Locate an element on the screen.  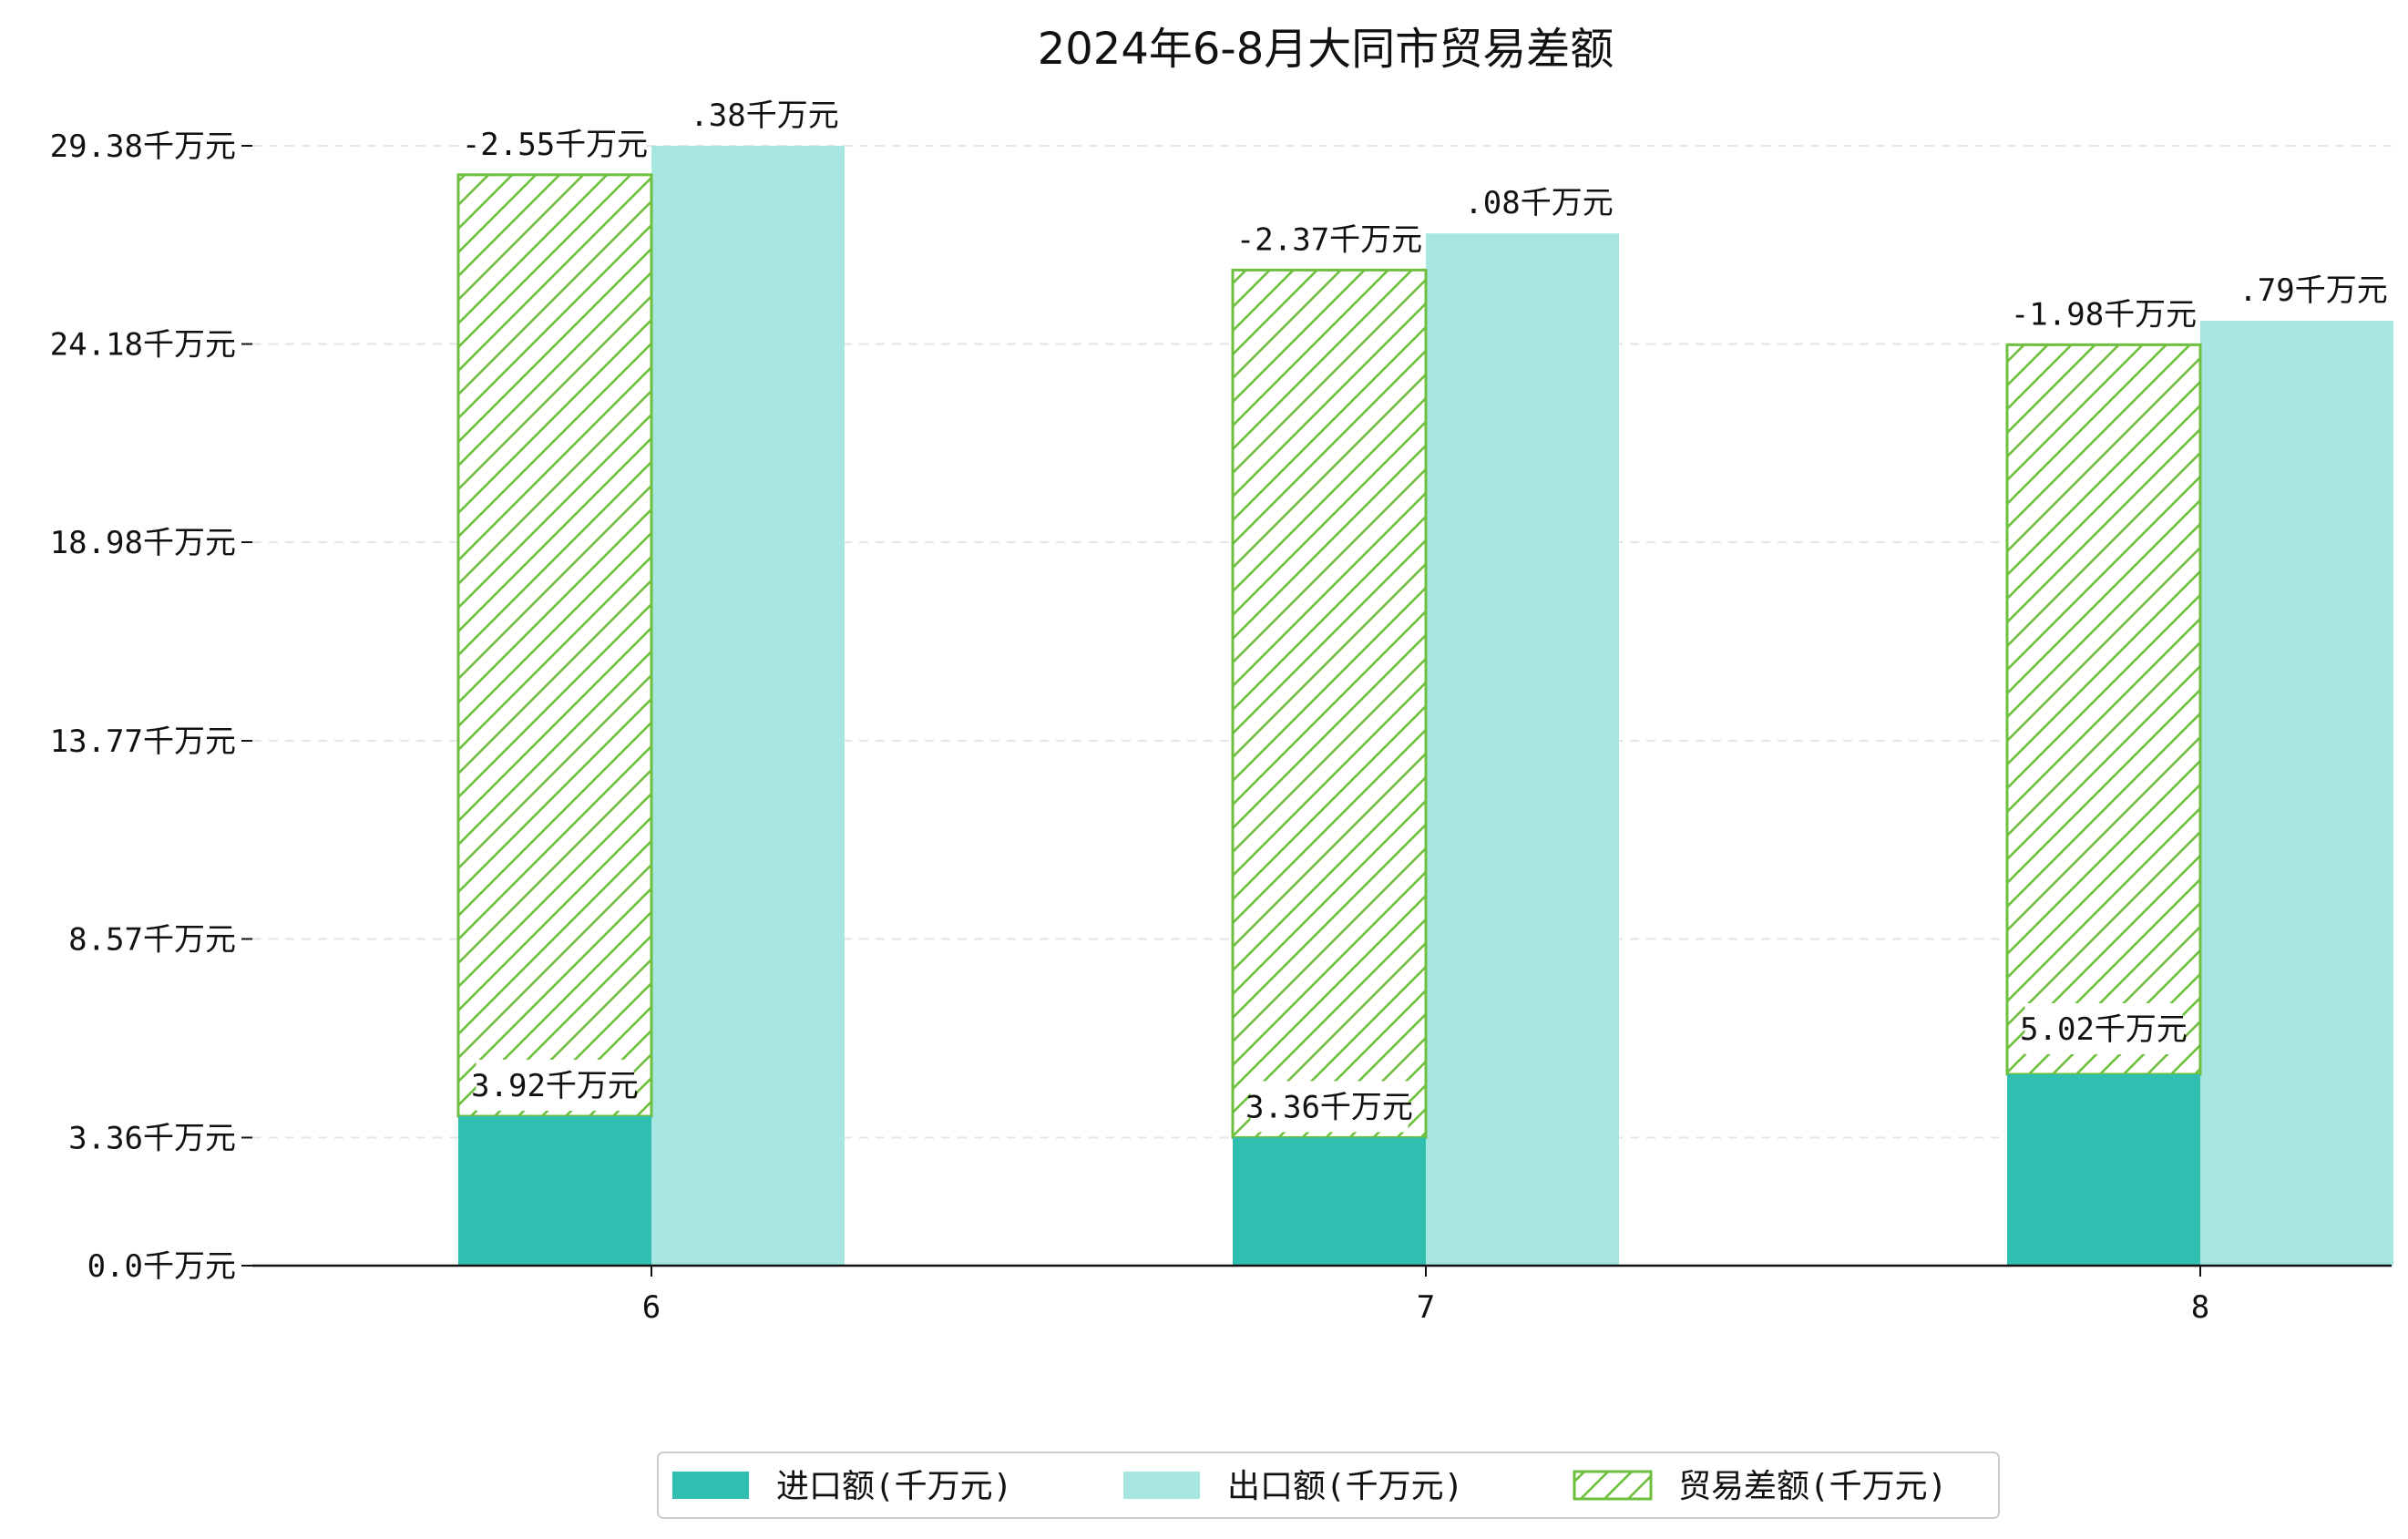
legend-label-import: 进口额(千万元) is located at coordinates (894, 1486).